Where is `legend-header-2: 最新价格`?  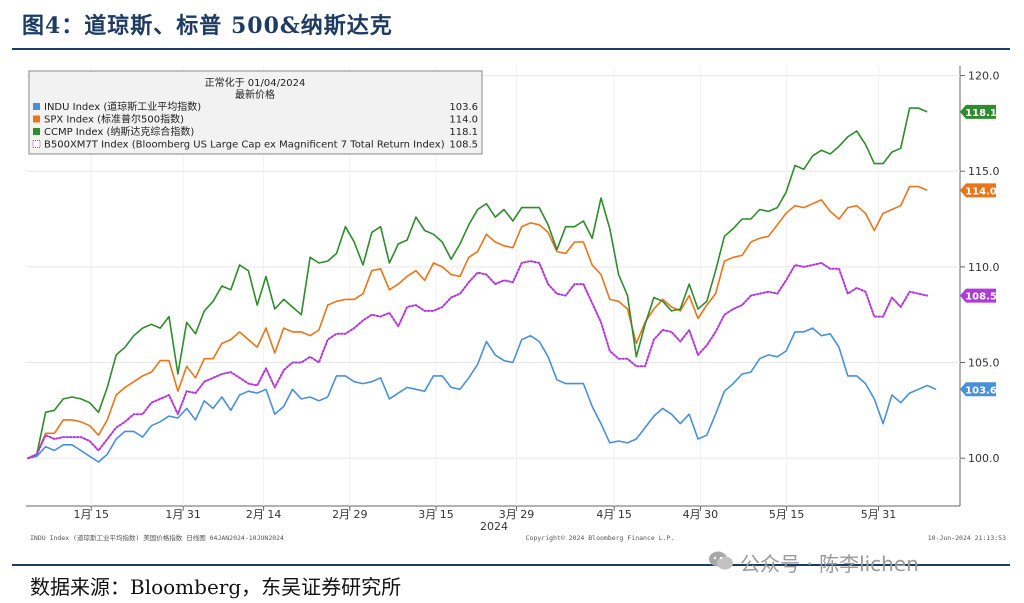
legend-header-2: 最新价格 is located at coordinates (255, 94).